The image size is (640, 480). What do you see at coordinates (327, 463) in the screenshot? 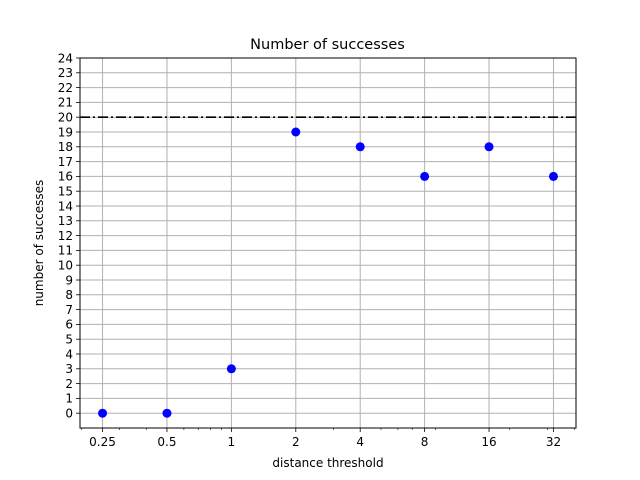
I see `x-axis-title: distance threshold` at bounding box center [327, 463].